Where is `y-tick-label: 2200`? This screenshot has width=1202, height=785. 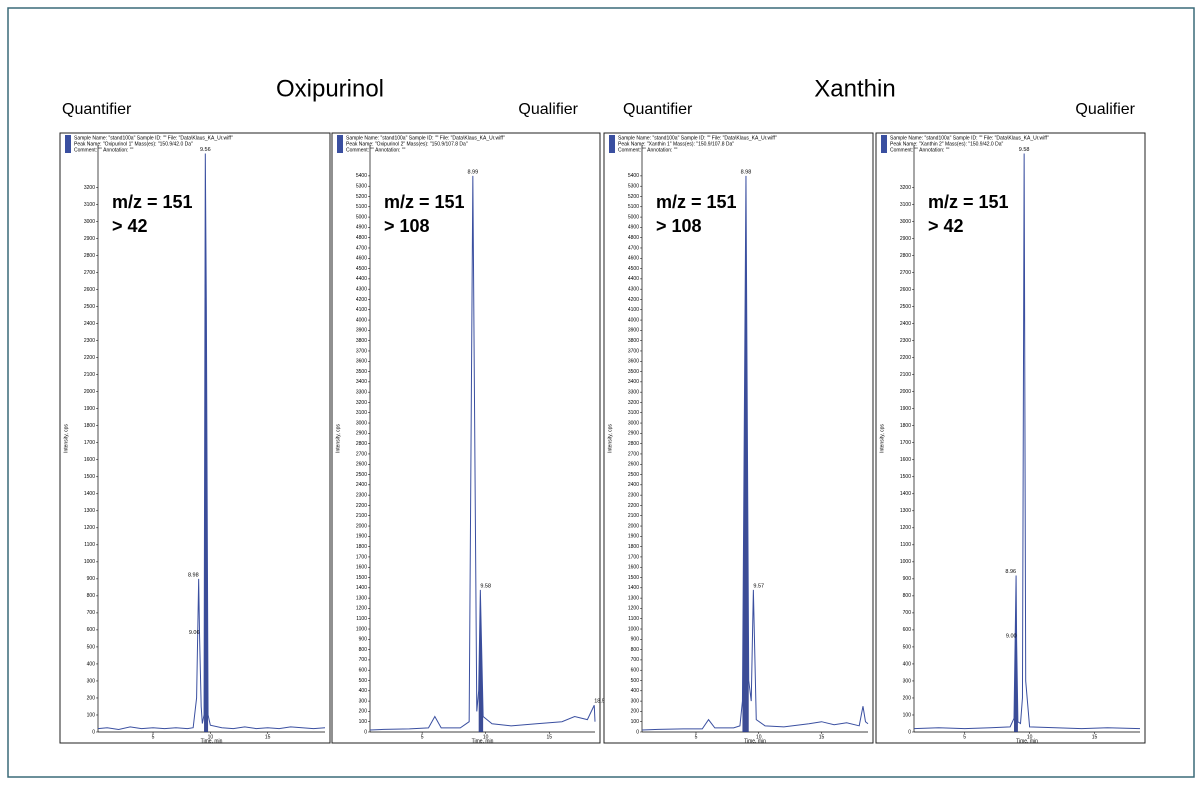 y-tick-label: 2200 is located at coordinates (905, 358).